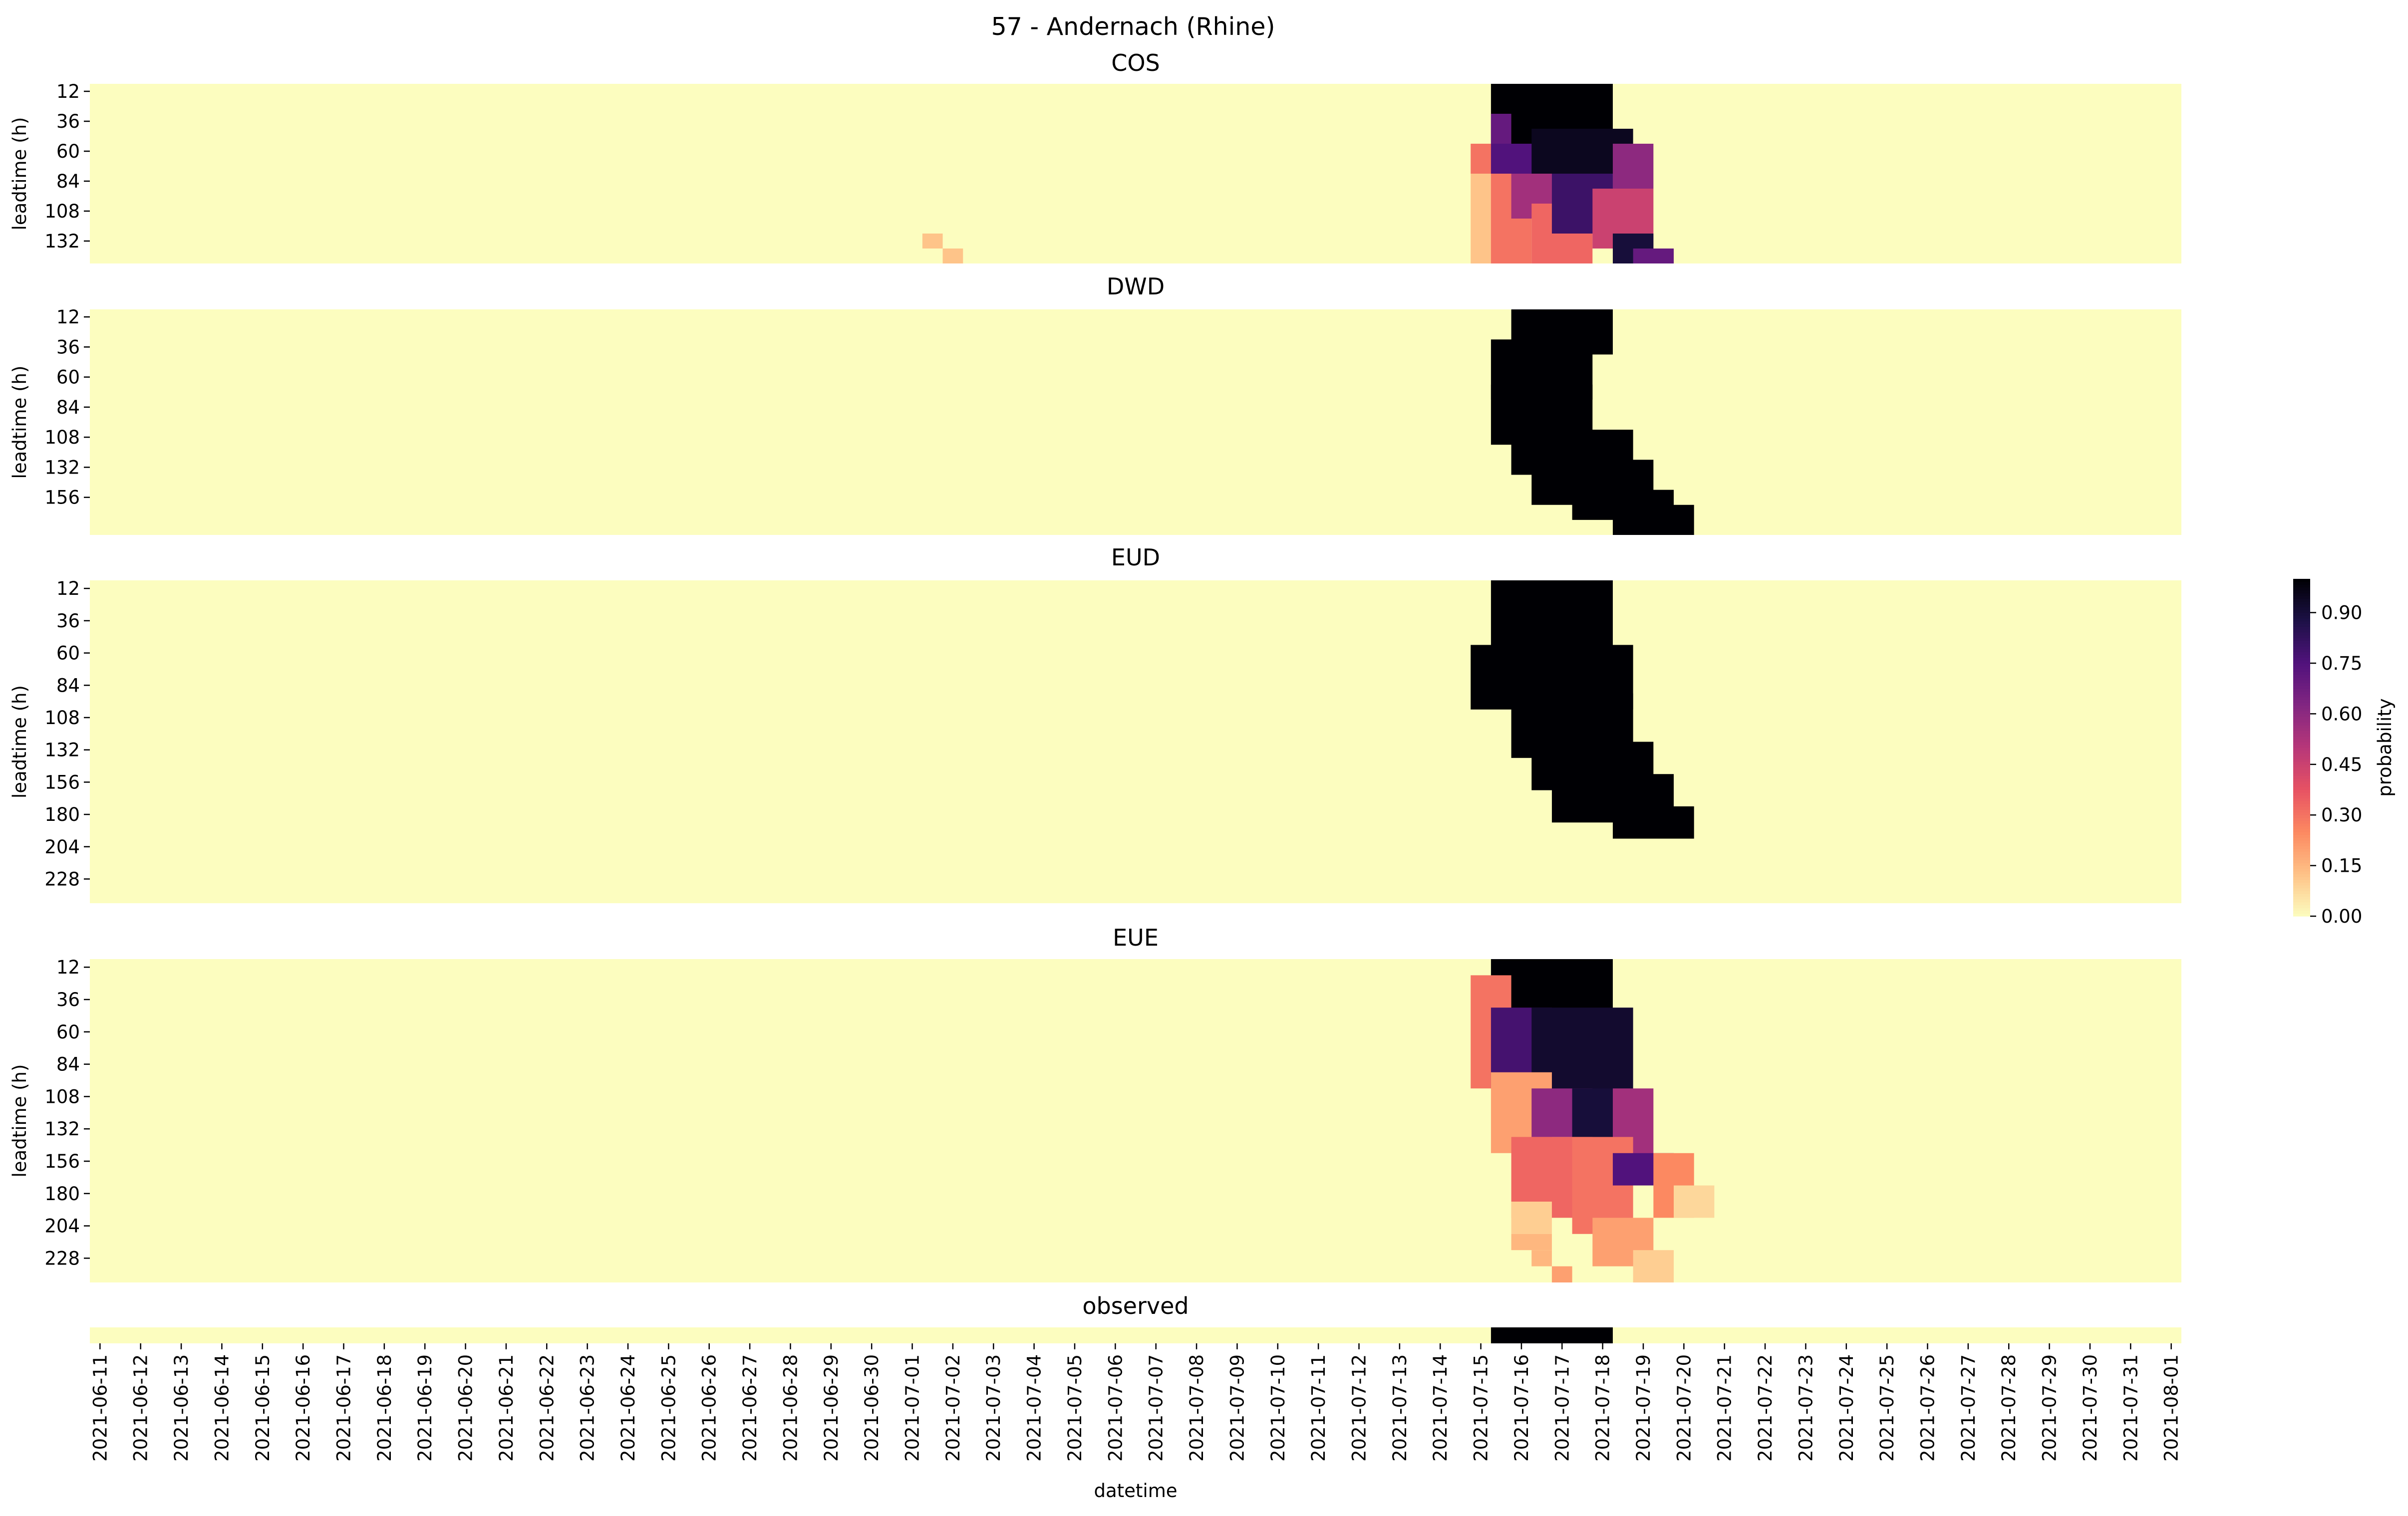 The image size is (2408, 1516). What do you see at coordinates (953, 1408) in the screenshot?
I see `x-tick-label: 2021-07-02` at bounding box center [953, 1408].